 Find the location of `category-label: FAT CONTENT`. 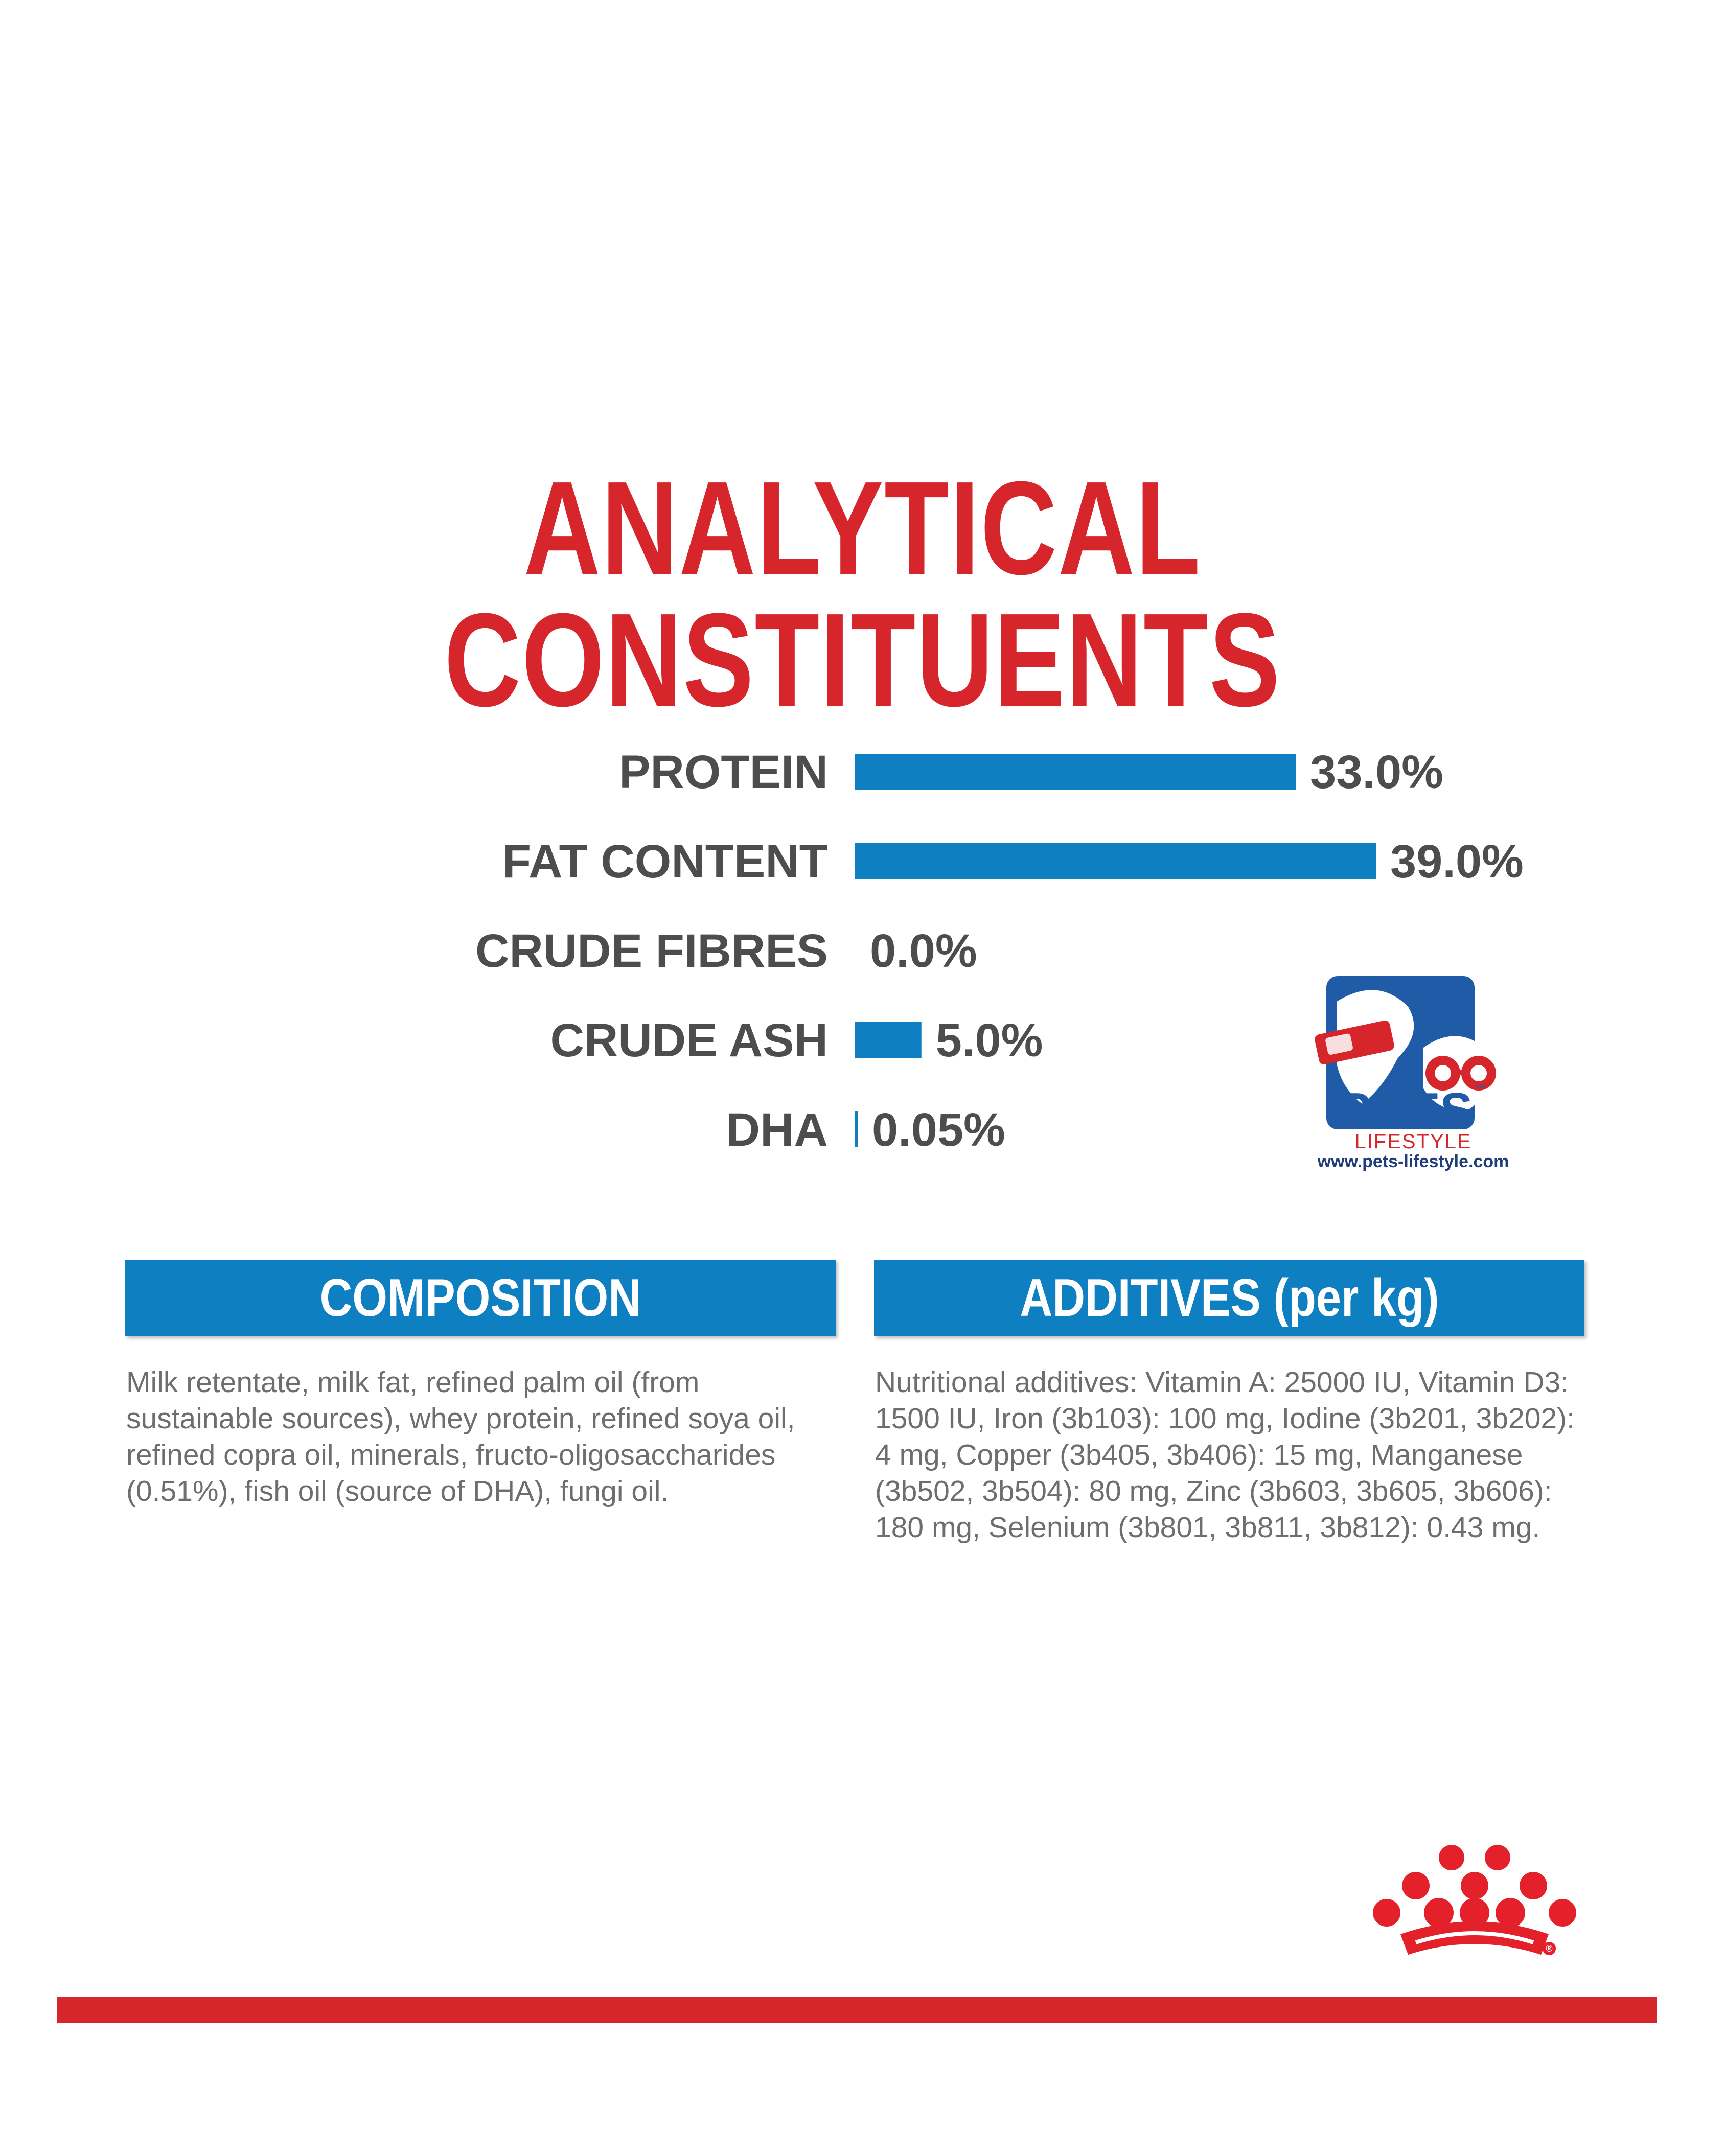

category-label: FAT CONTENT is located at coordinates (665, 862).